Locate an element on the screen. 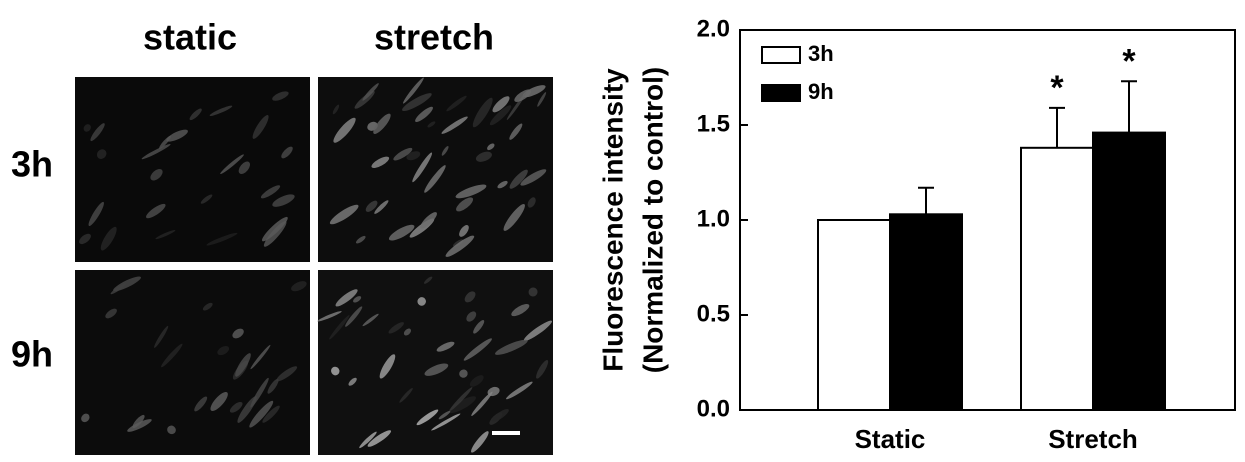 The image size is (1245, 462). column-label: stretch is located at coordinates (434, 37).